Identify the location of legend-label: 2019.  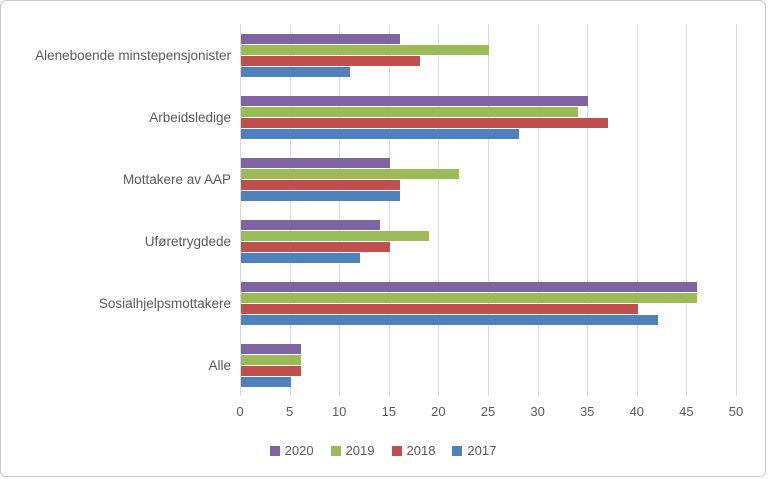
(360, 450).